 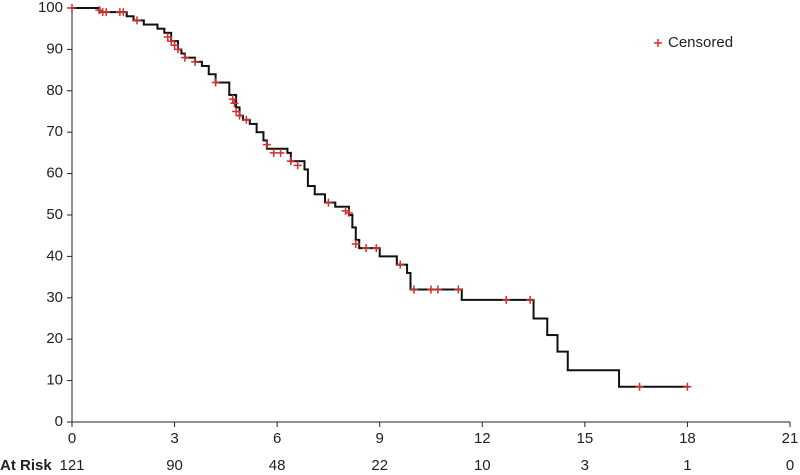 What do you see at coordinates (59, 421) in the screenshot?
I see `y-tick-label: 0` at bounding box center [59, 421].